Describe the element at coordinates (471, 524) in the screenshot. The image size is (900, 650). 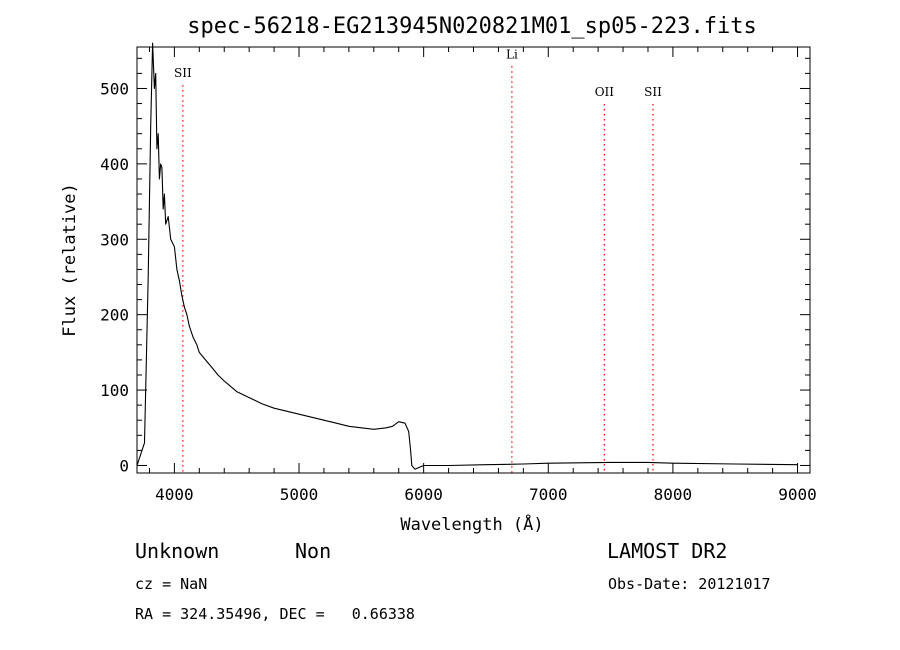
I see `x-axis-label: Wavelength (Å)` at that location.